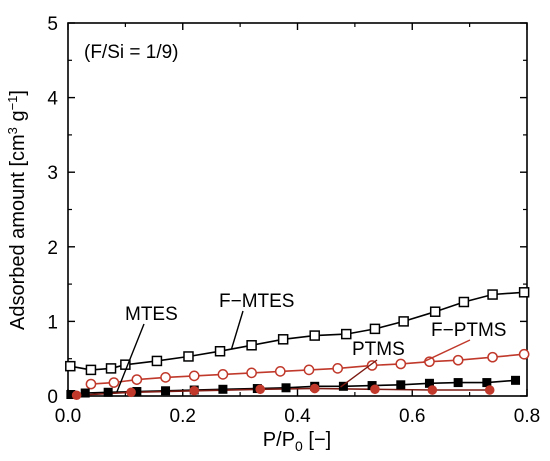 The height and width of the screenshot is (461, 550). I want to click on x-axis-title-tail: [−], so click(317, 440).